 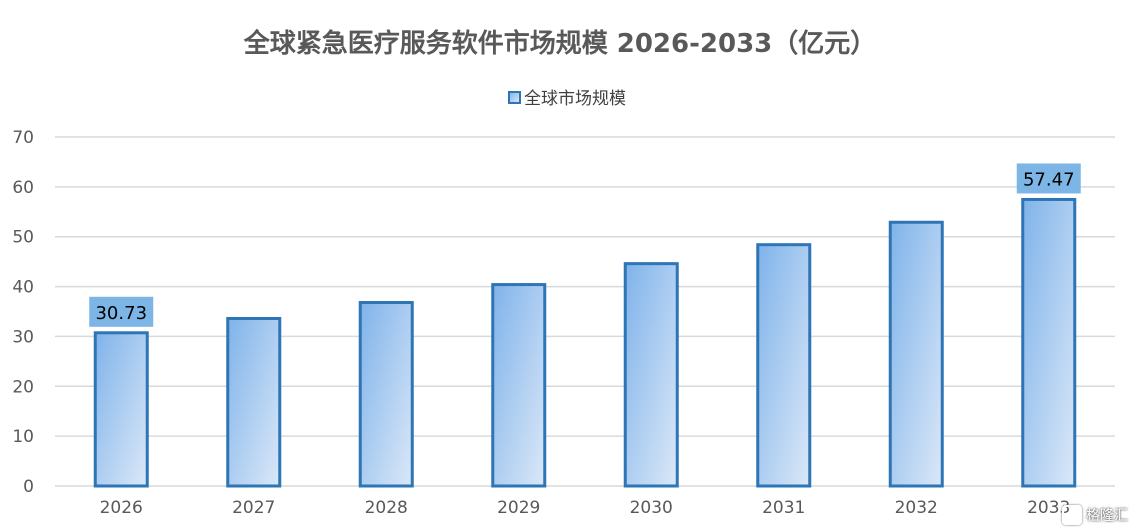 What do you see at coordinates (575, 99) in the screenshot?
I see `legend-label: 全球市场规模` at bounding box center [575, 99].